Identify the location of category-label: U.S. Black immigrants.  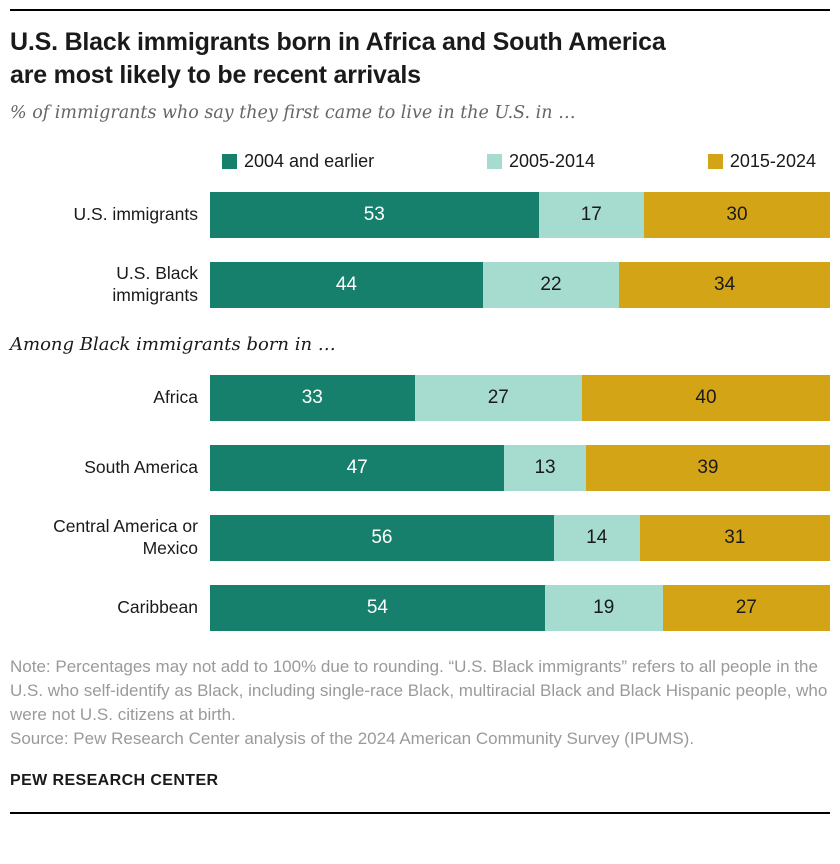
(155, 284).